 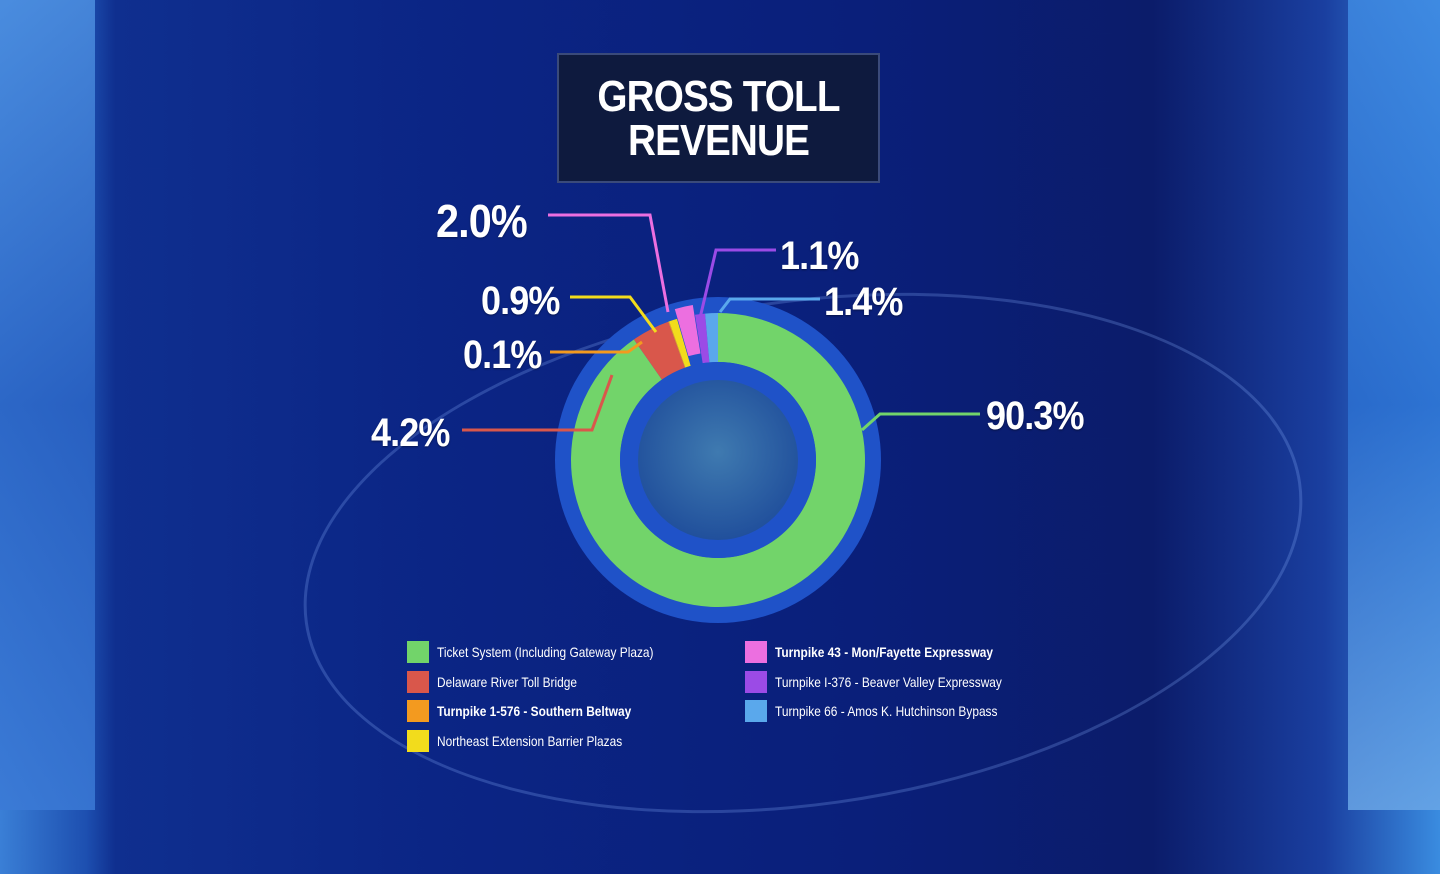 What do you see at coordinates (718, 140) in the screenshot?
I see `title-line-2: REVENUE` at bounding box center [718, 140].